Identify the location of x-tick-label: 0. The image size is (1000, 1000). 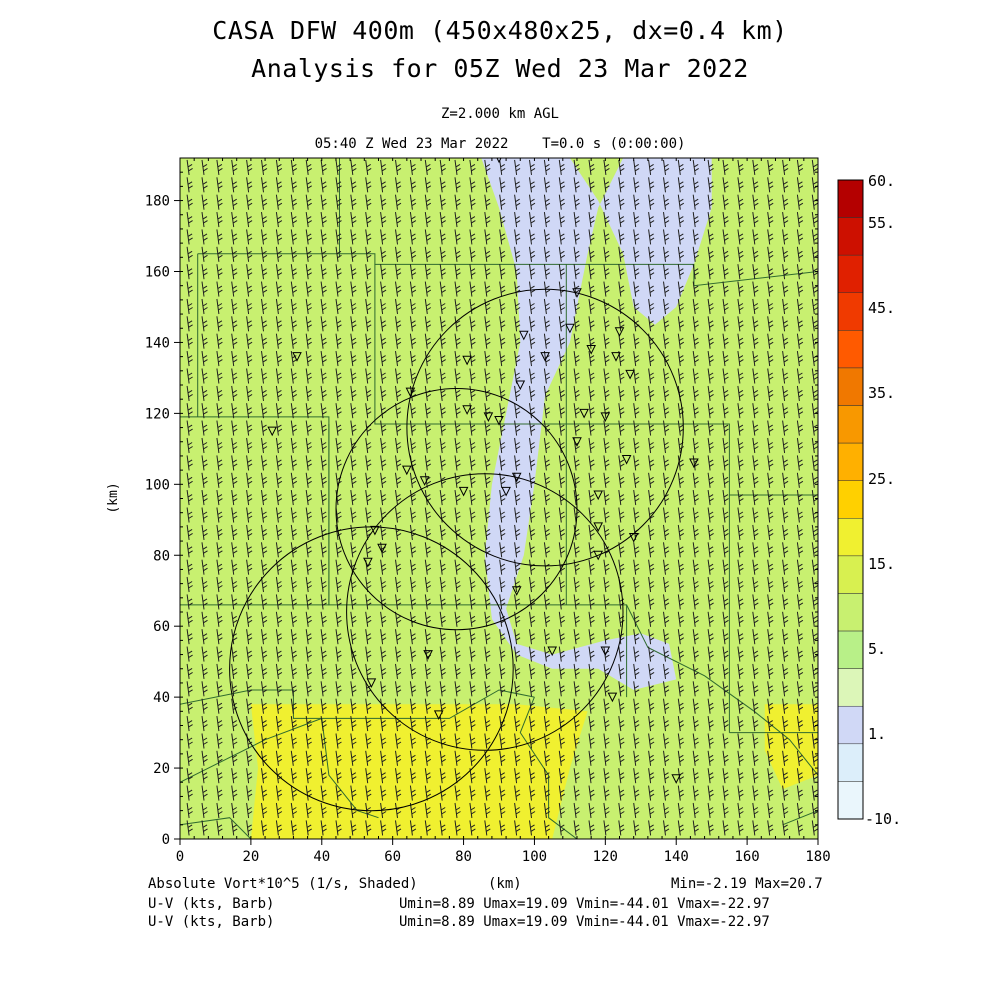
(180, 857).